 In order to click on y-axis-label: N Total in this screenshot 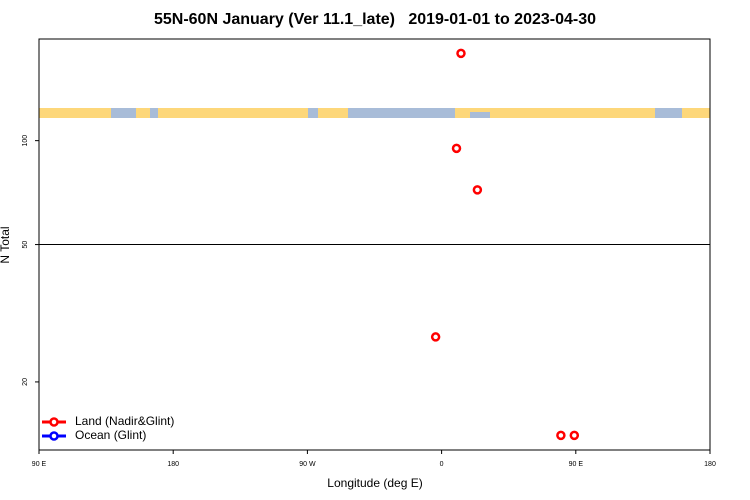, I will do `click(6, 244)`.